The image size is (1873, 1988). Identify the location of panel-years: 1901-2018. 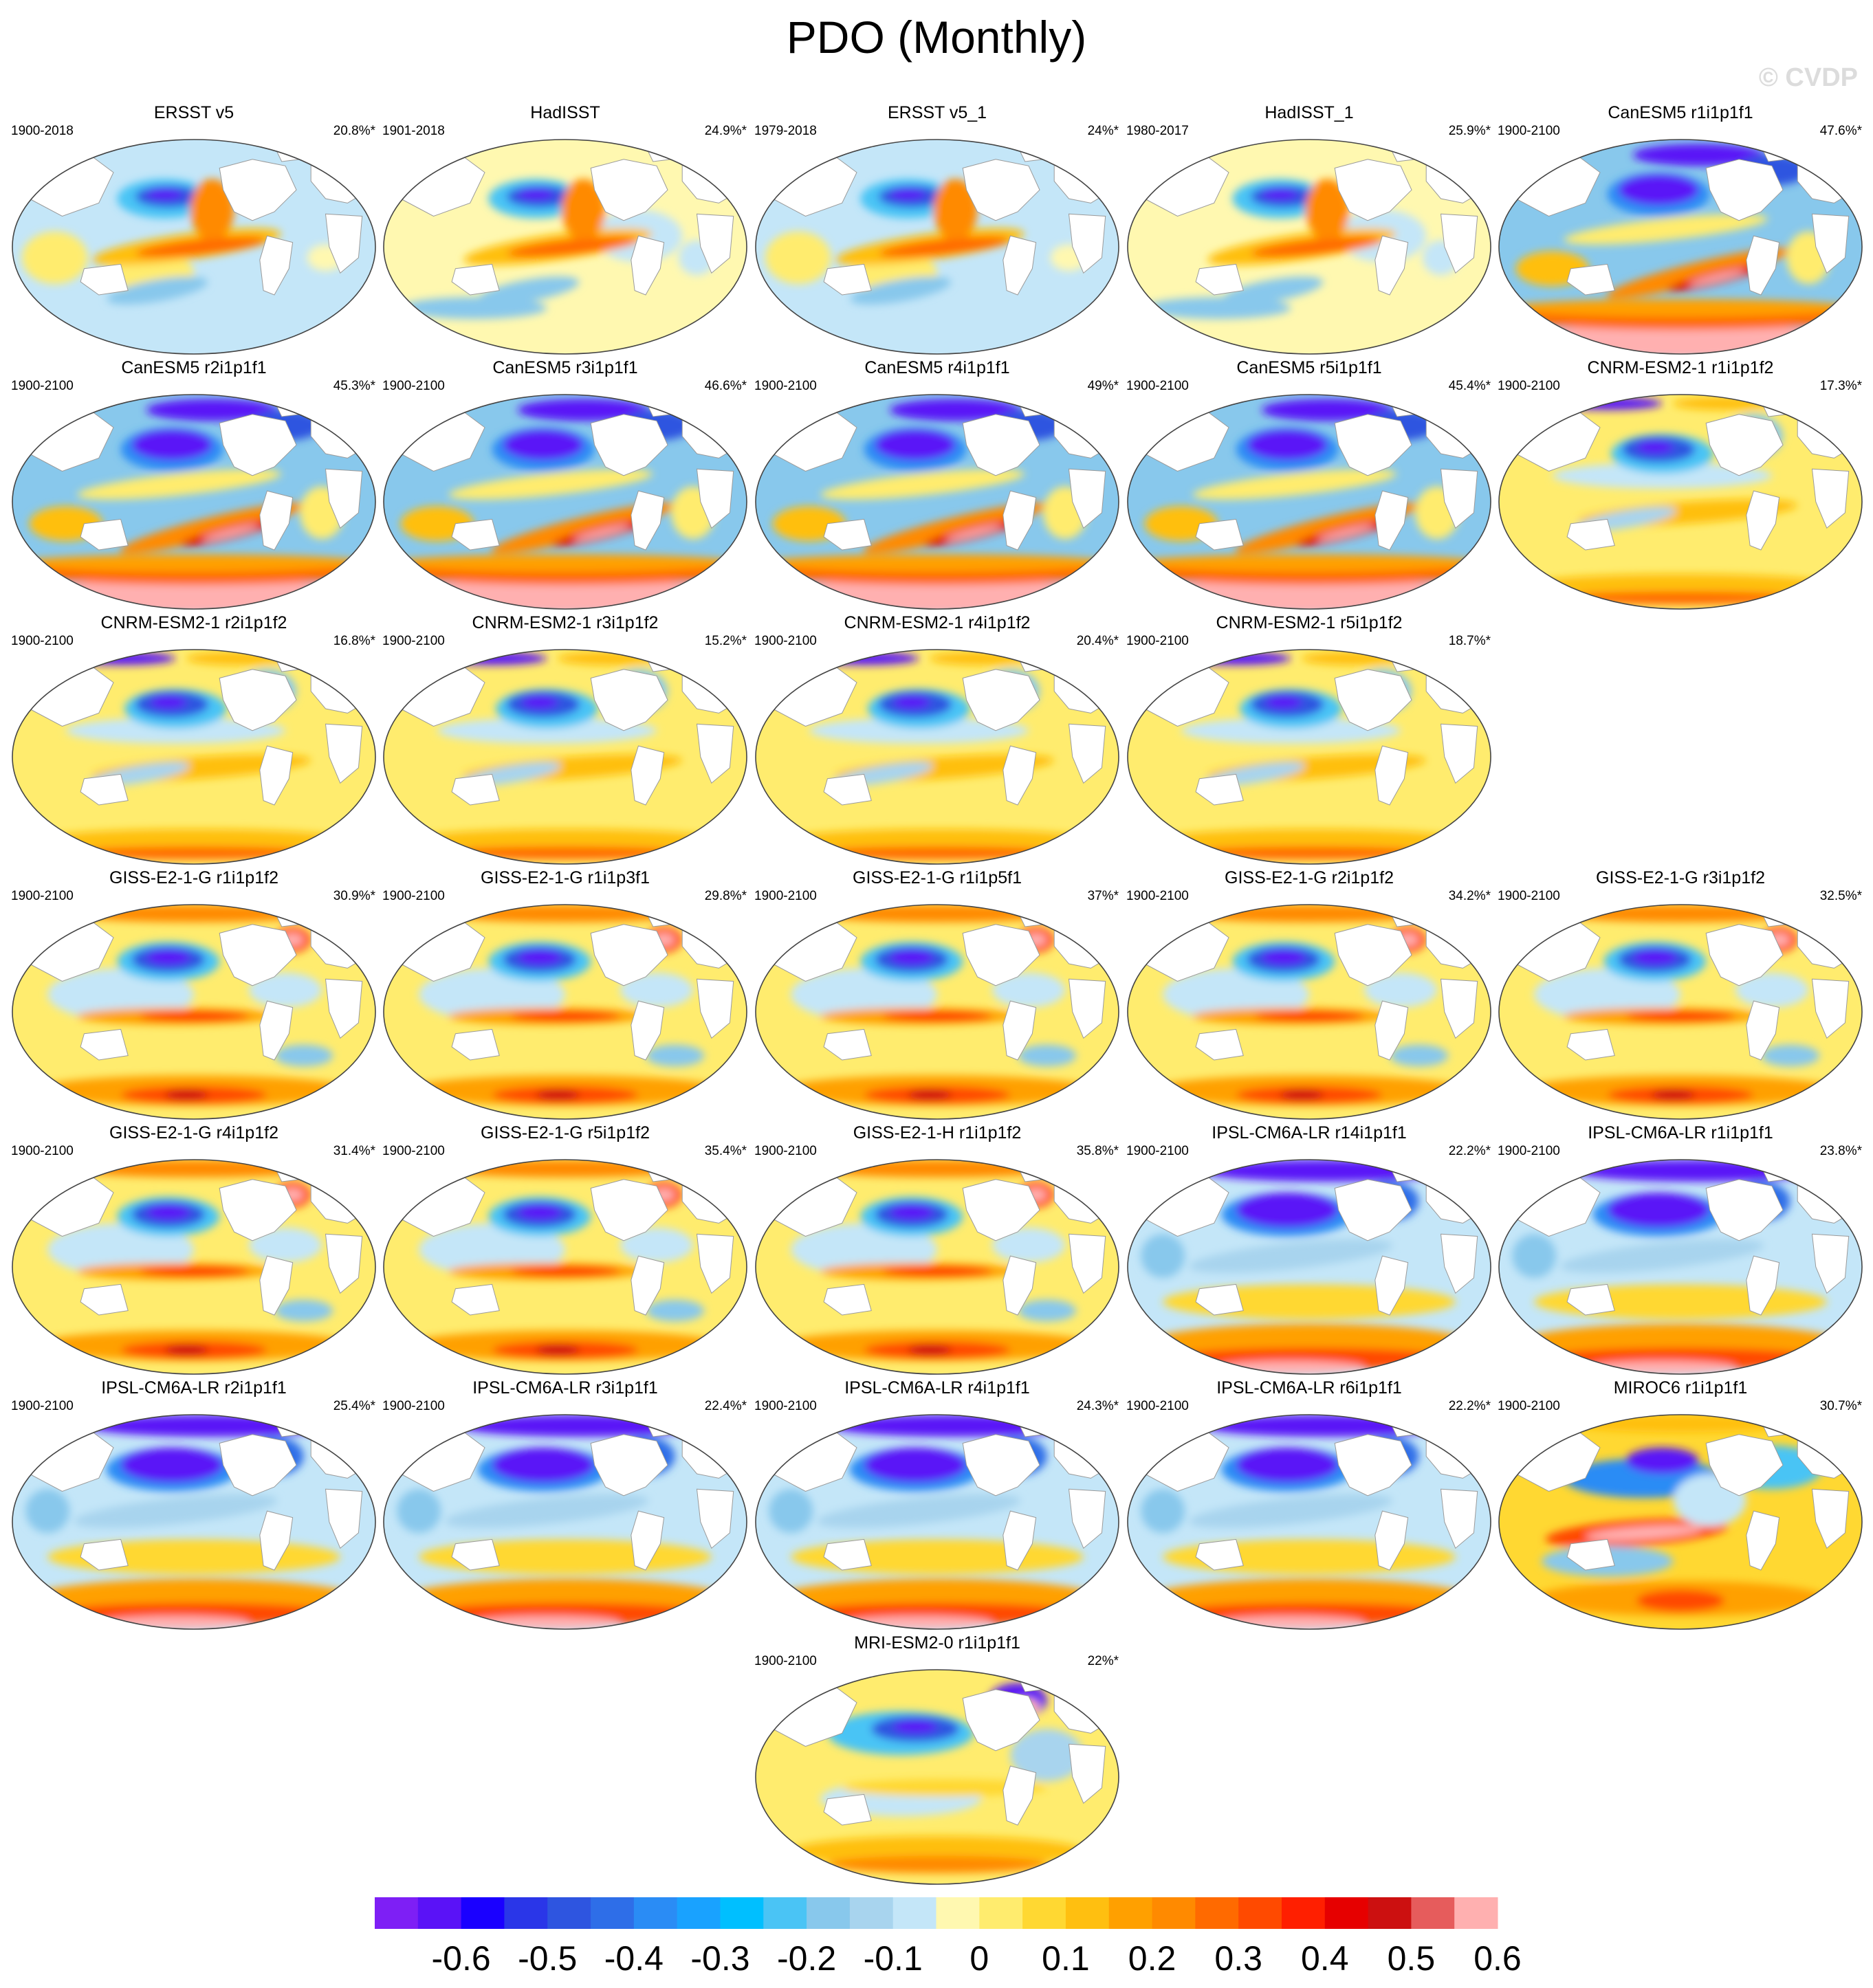
(414, 131).